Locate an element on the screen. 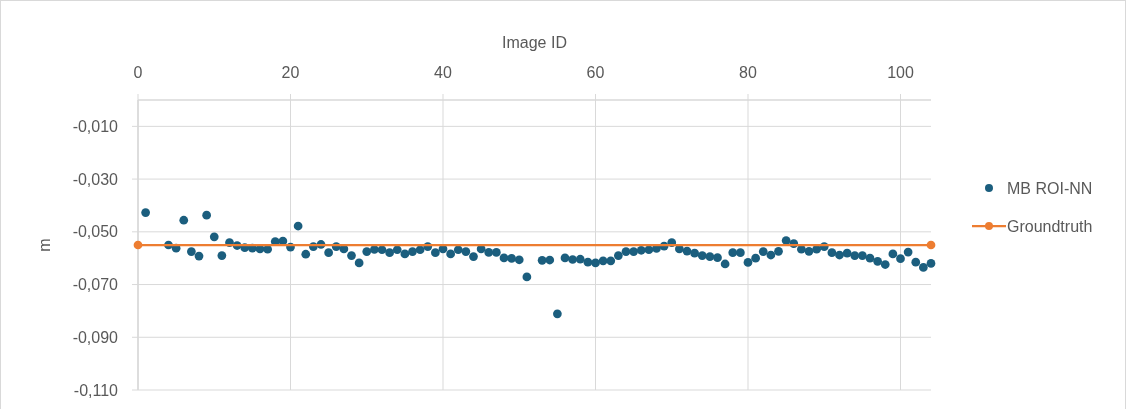 Image resolution: width=1126 pixels, height=409 pixels. y-tick-label: -0,050 is located at coordinates (95, 232).